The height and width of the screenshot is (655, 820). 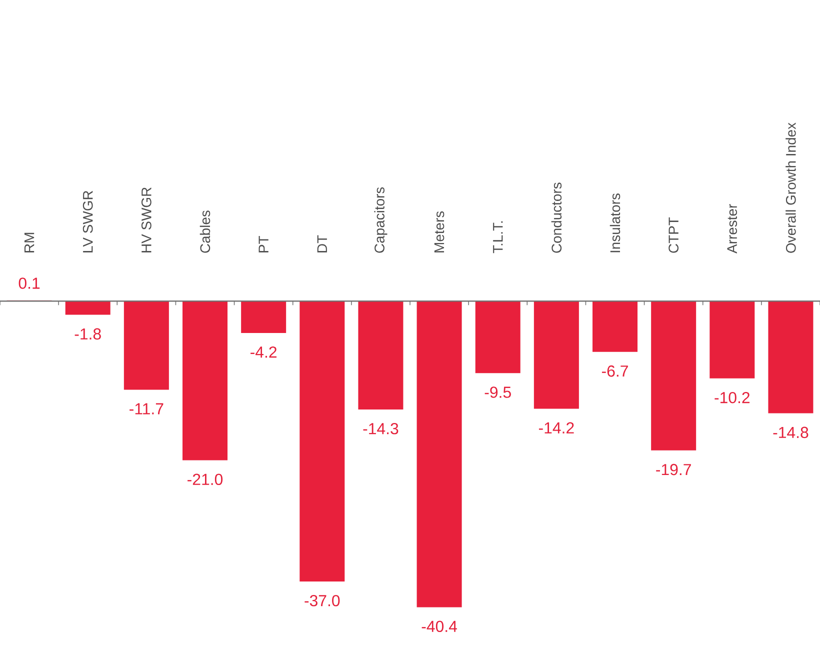 What do you see at coordinates (380, 428) in the screenshot?
I see `data-label: -14.3` at bounding box center [380, 428].